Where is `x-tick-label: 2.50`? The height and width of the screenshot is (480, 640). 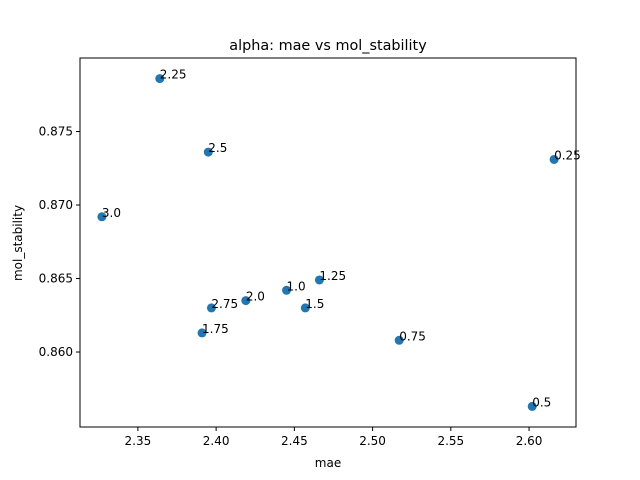
x-tick-label: 2.50 is located at coordinates (372, 441).